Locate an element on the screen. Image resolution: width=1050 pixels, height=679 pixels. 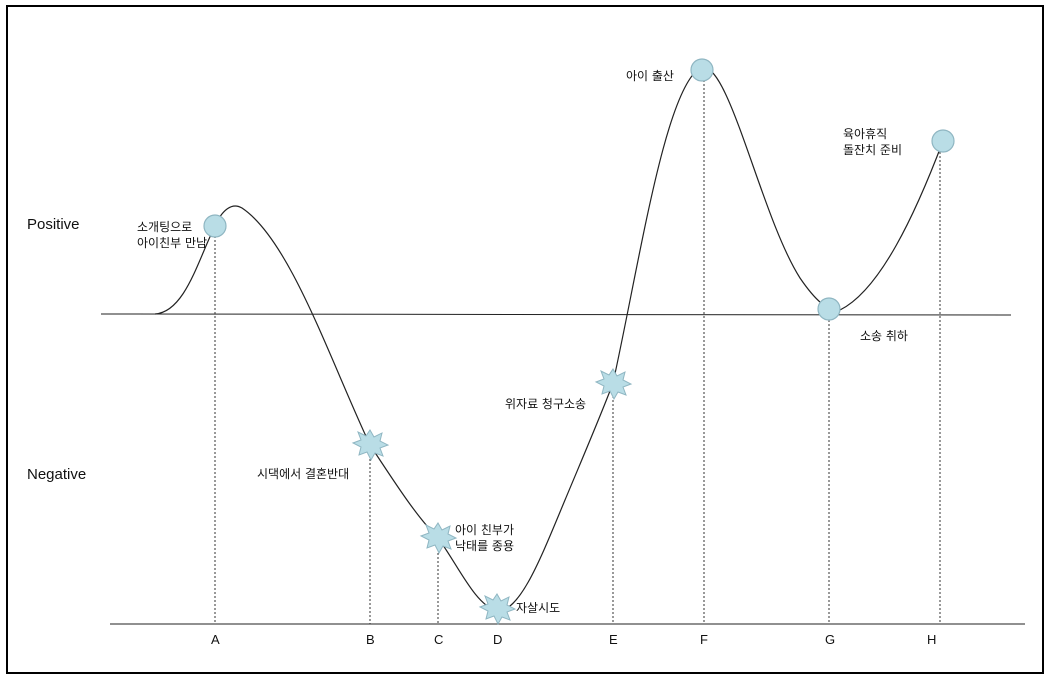
label-b: 시댁에서 결혼반대 is located at coordinates (303, 474).